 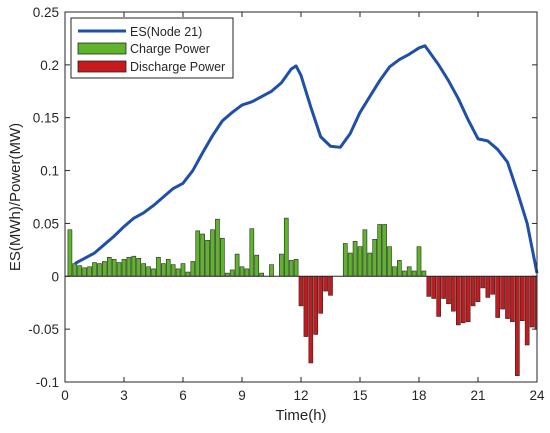 I want to click on y-tick-label: 0.05, so click(x=46, y=223).